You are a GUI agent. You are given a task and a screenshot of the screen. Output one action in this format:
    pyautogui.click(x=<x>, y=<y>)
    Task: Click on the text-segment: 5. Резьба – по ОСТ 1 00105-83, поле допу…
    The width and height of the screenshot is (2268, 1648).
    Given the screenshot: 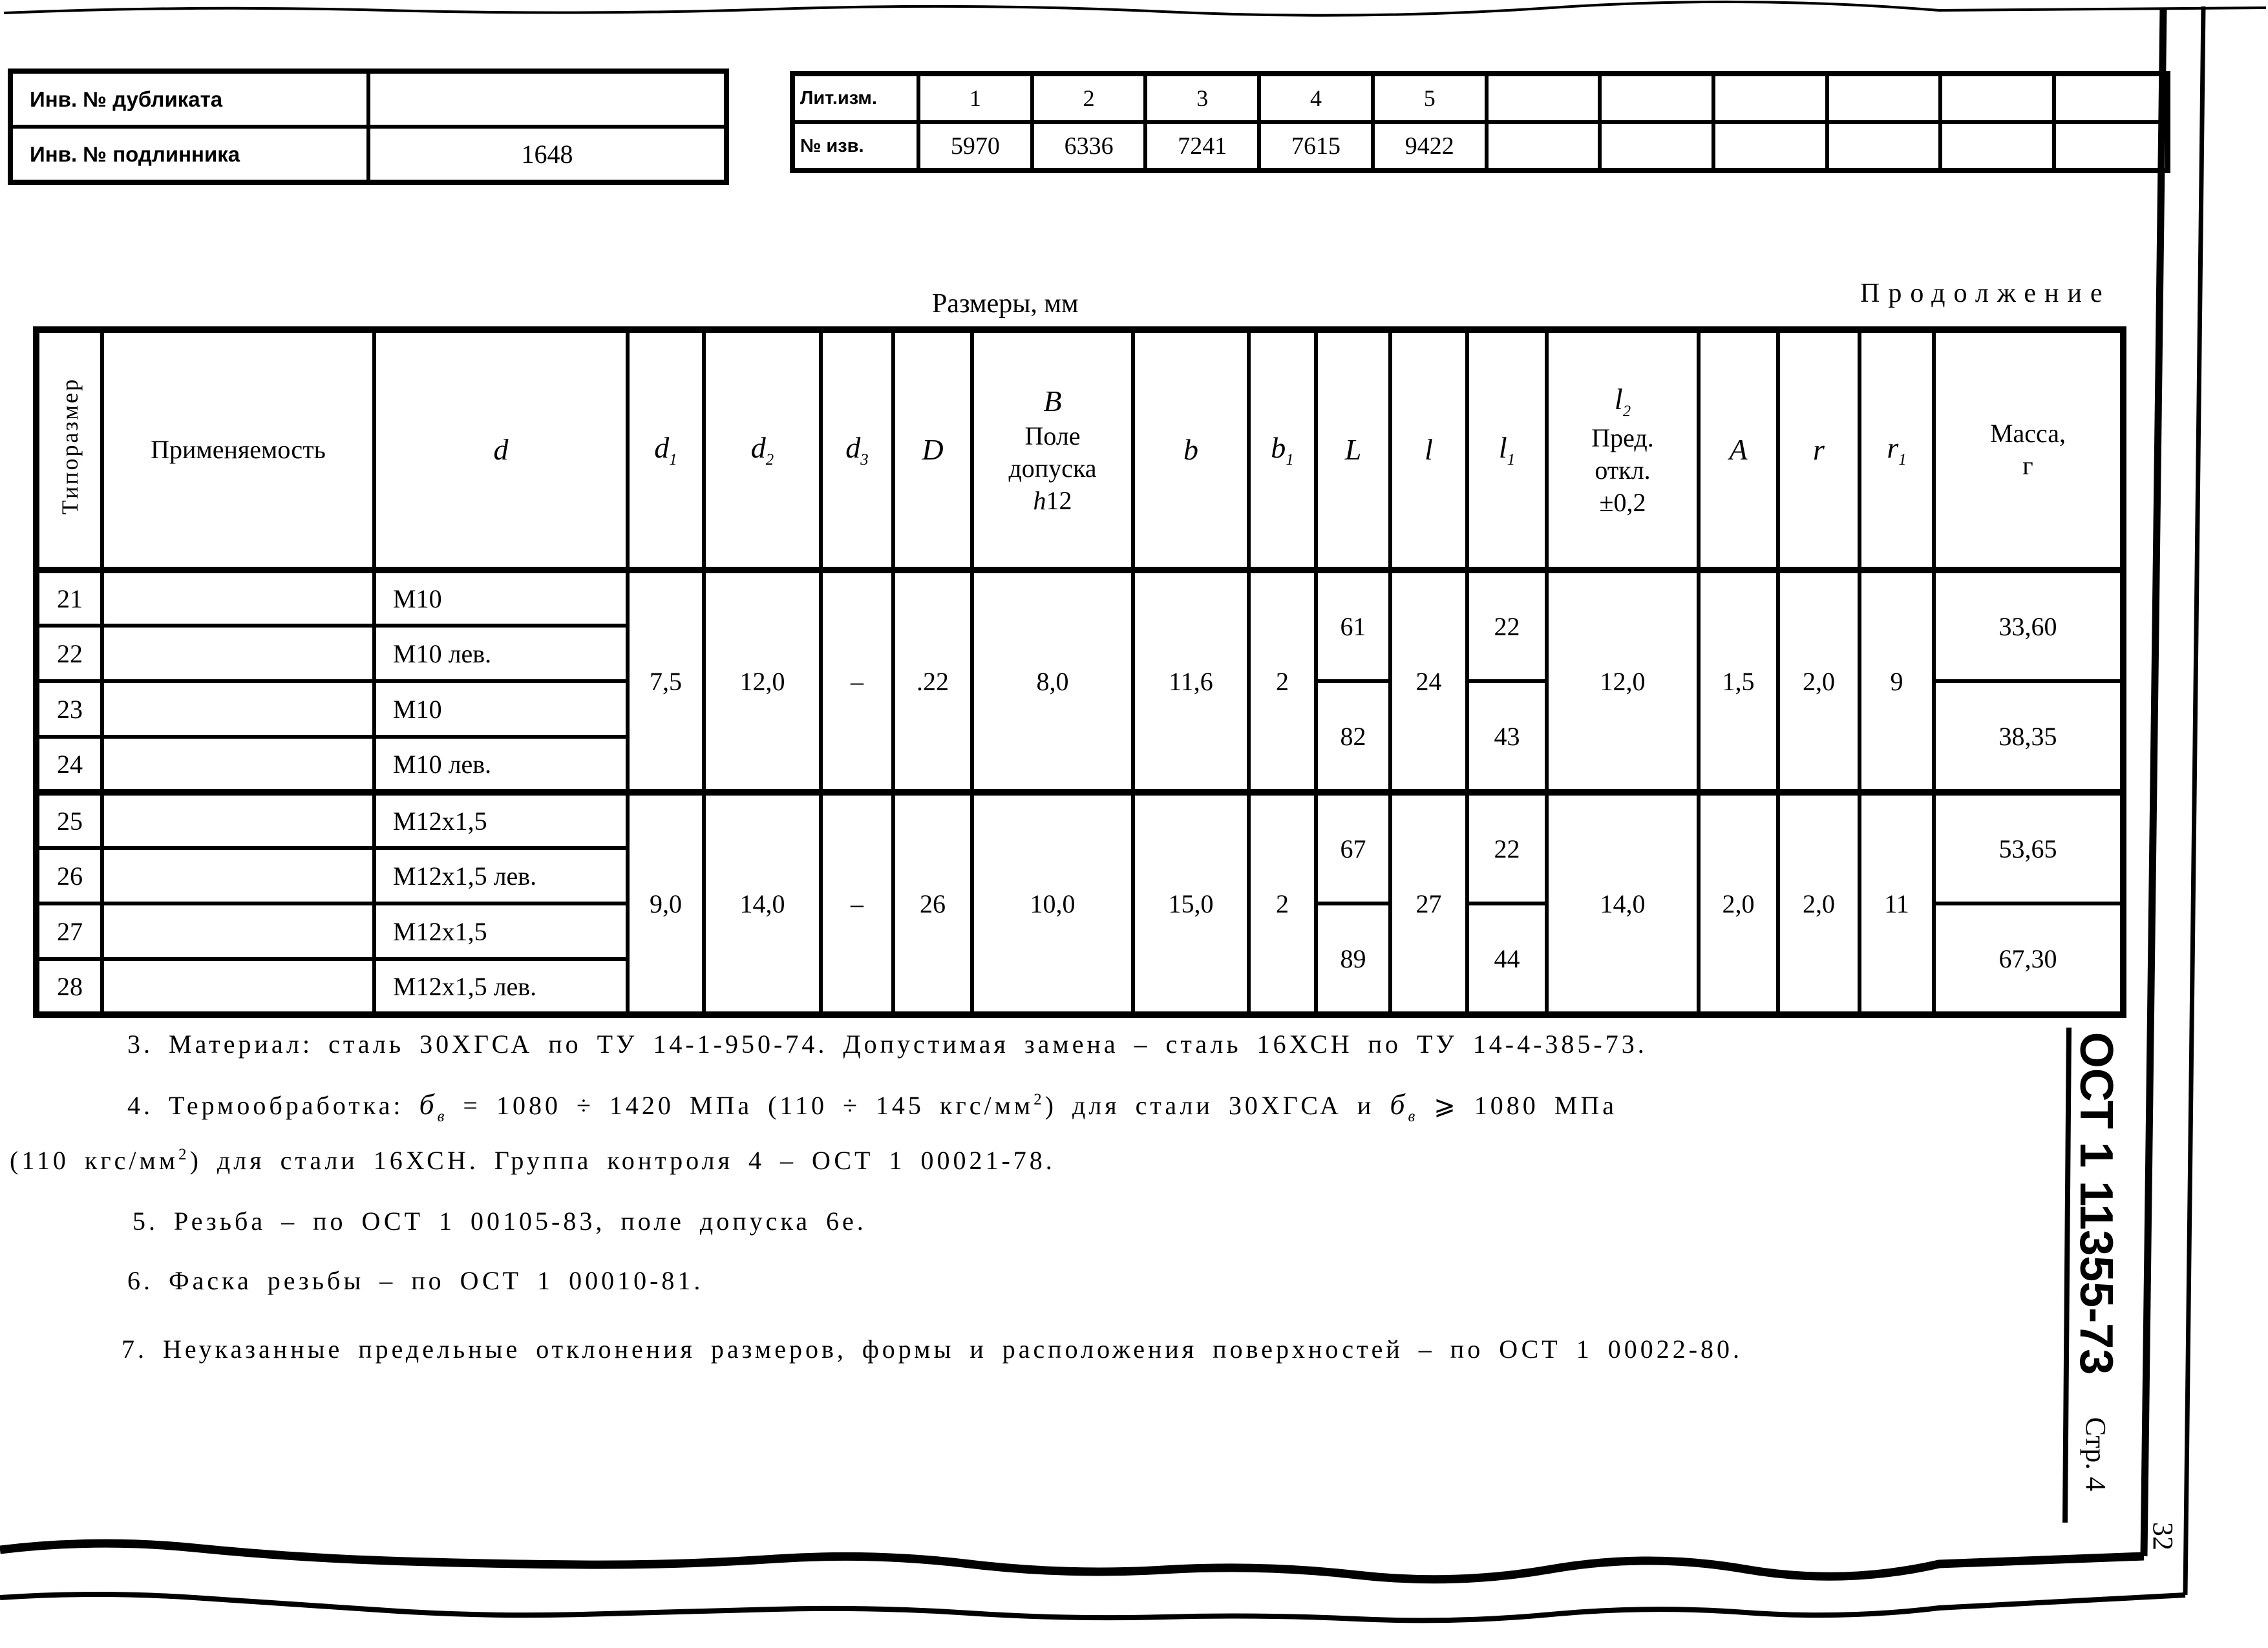 What is the action you would take?
    pyautogui.click(x=499, y=1221)
    